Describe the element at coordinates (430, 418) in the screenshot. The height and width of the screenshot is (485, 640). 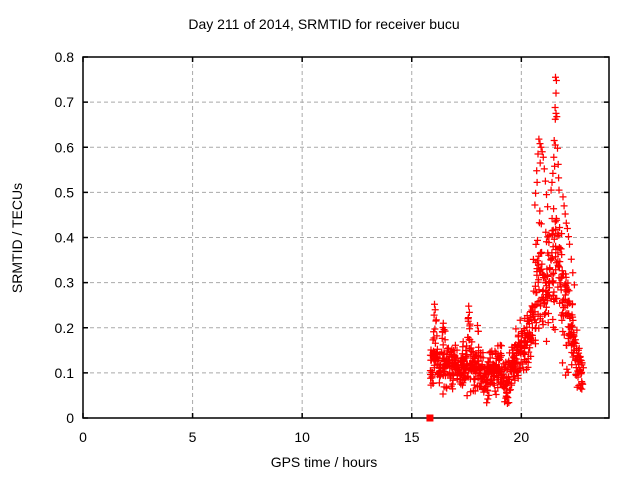
I see `first-data-point-square` at that location.